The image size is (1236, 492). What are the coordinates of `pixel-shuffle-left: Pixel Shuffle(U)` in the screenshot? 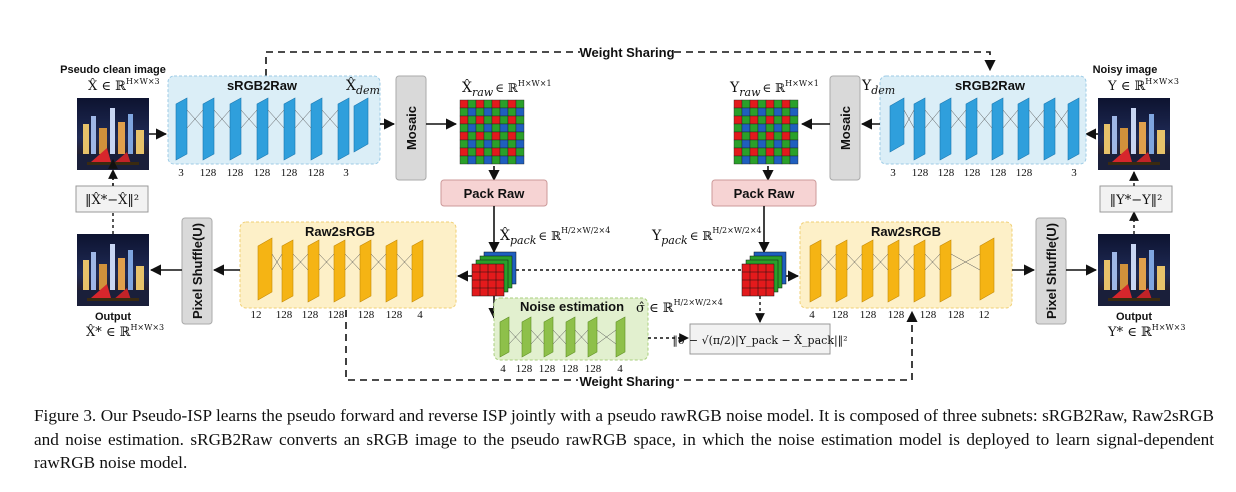 It's located at (197, 271).